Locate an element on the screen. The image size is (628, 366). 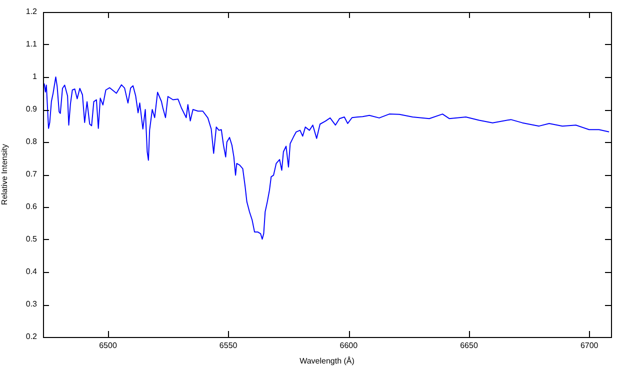
x-tick-label: 6500 is located at coordinates (108, 345).